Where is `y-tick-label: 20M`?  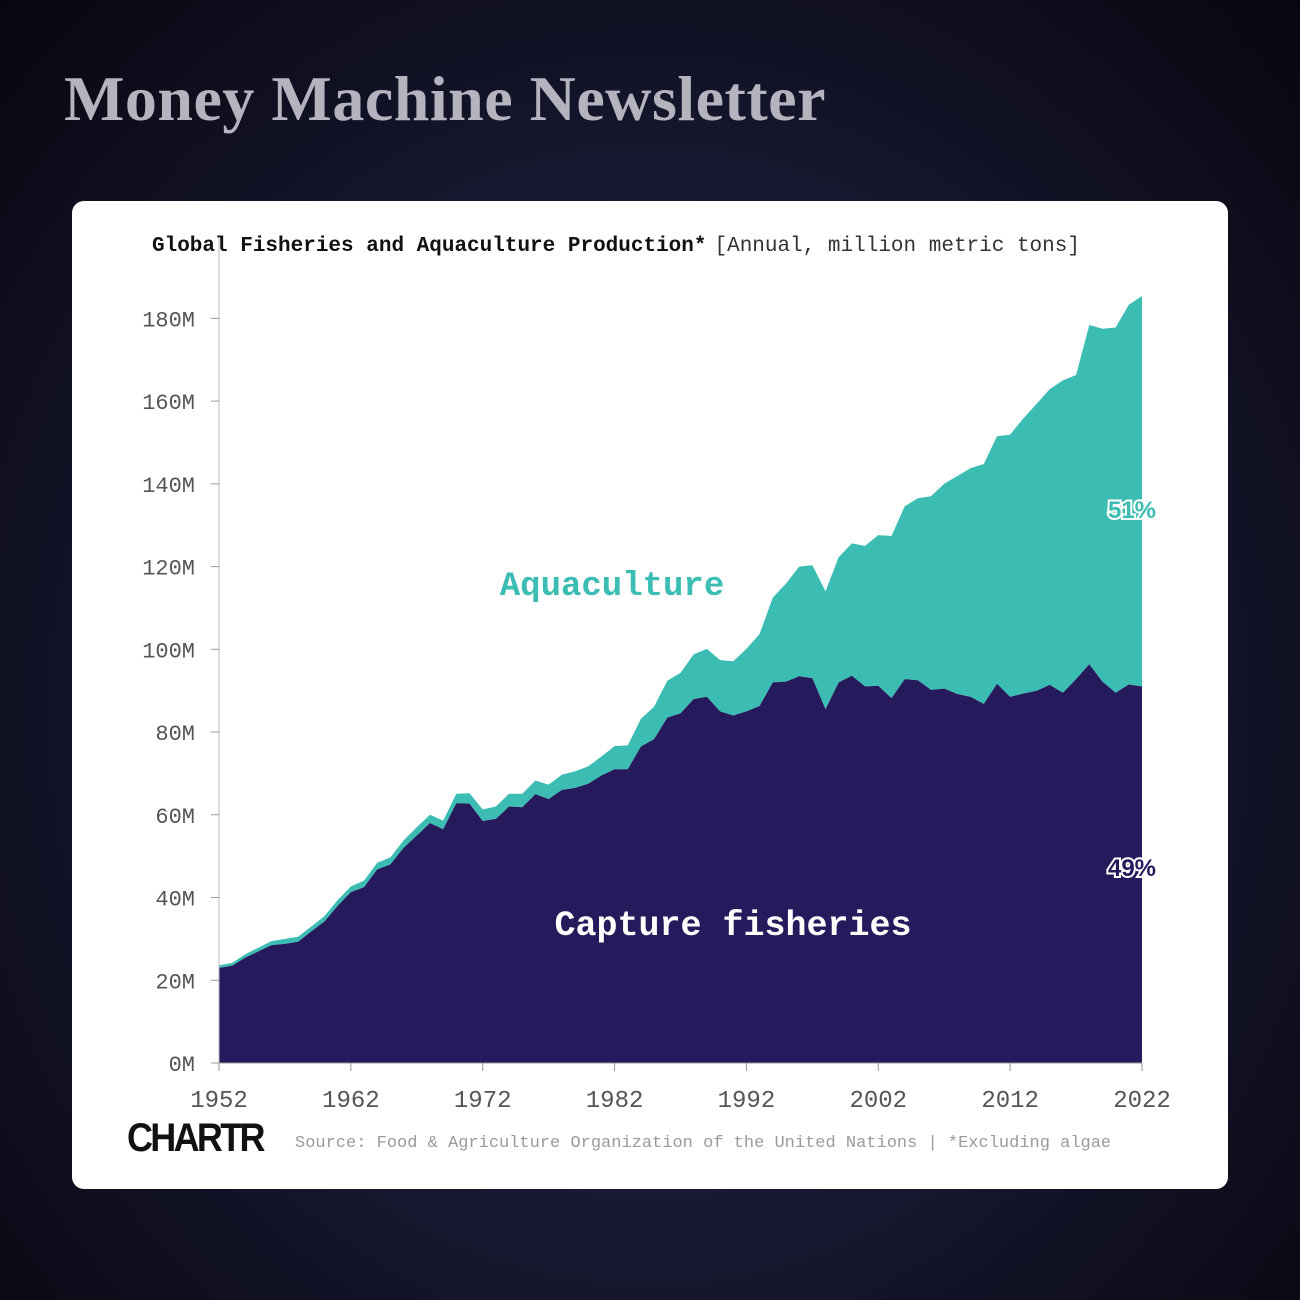
y-tick-label: 20M is located at coordinates (175, 982).